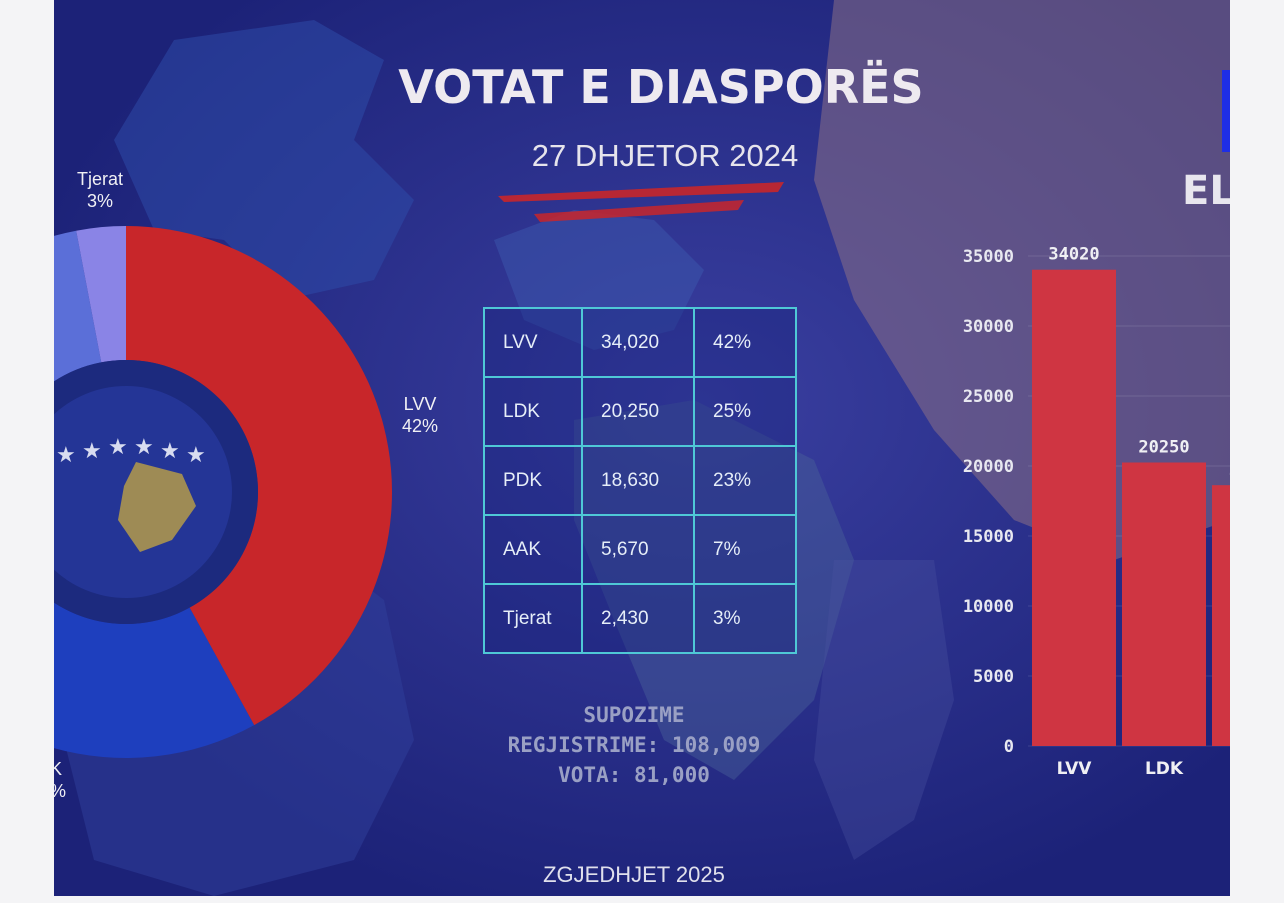 This screenshot has width=1284, height=903. I want to click on party-cell: LVV, so click(533, 342).